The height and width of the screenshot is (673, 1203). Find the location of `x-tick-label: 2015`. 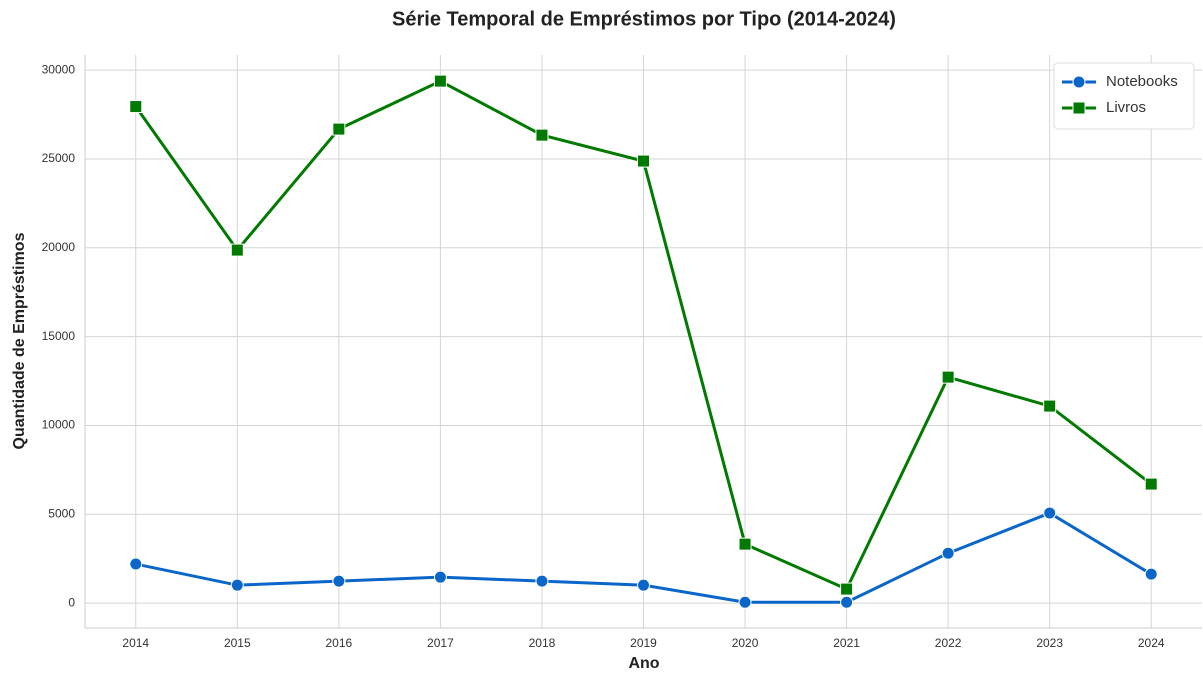

x-tick-label: 2015 is located at coordinates (237, 643).